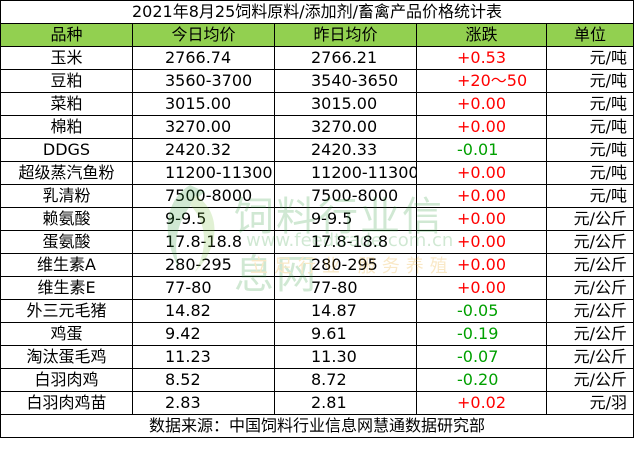 This screenshot has width=634, height=465. I want to click on table-row: 豆粕 3560-3700 3540-3650 +20～50 元/吨, so click(317, 81).